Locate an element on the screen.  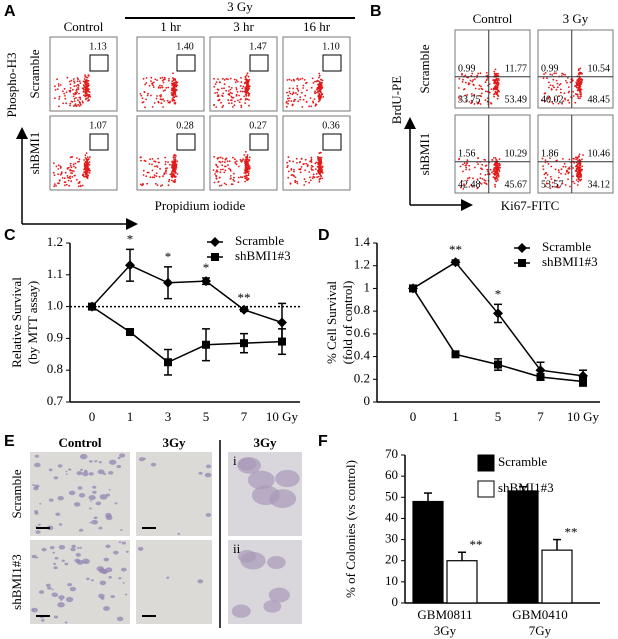
legend-swatch is located at coordinates (486, 489).